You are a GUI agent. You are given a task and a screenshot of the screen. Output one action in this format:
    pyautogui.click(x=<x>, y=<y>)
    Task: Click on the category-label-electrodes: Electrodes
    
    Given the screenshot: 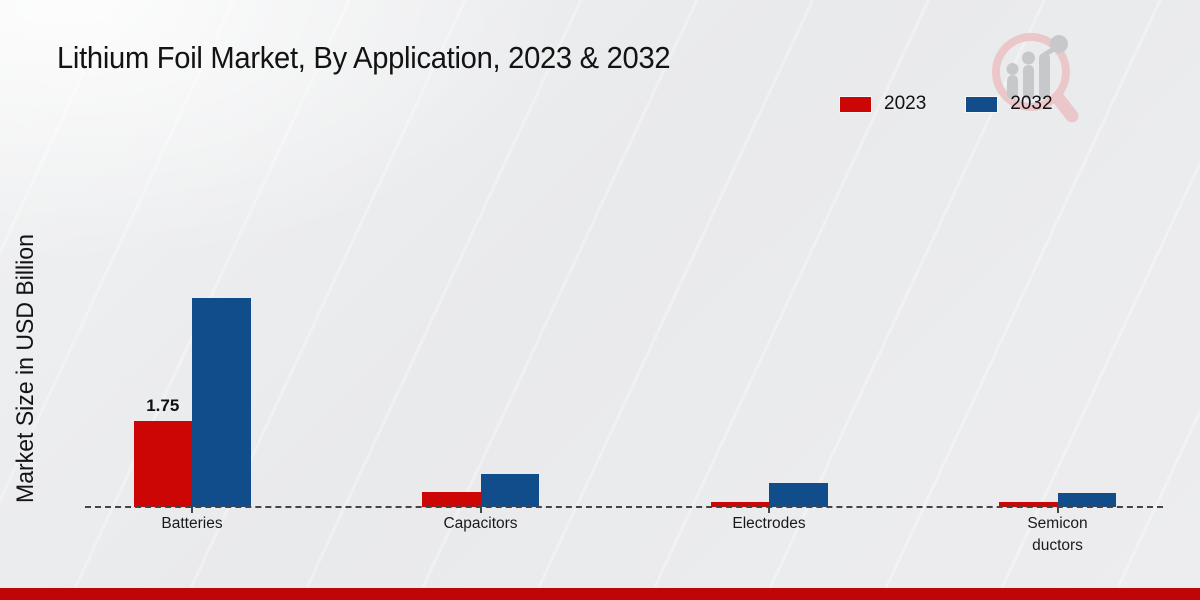 What is the action you would take?
    pyautogui.click(x=769, y=523)
    